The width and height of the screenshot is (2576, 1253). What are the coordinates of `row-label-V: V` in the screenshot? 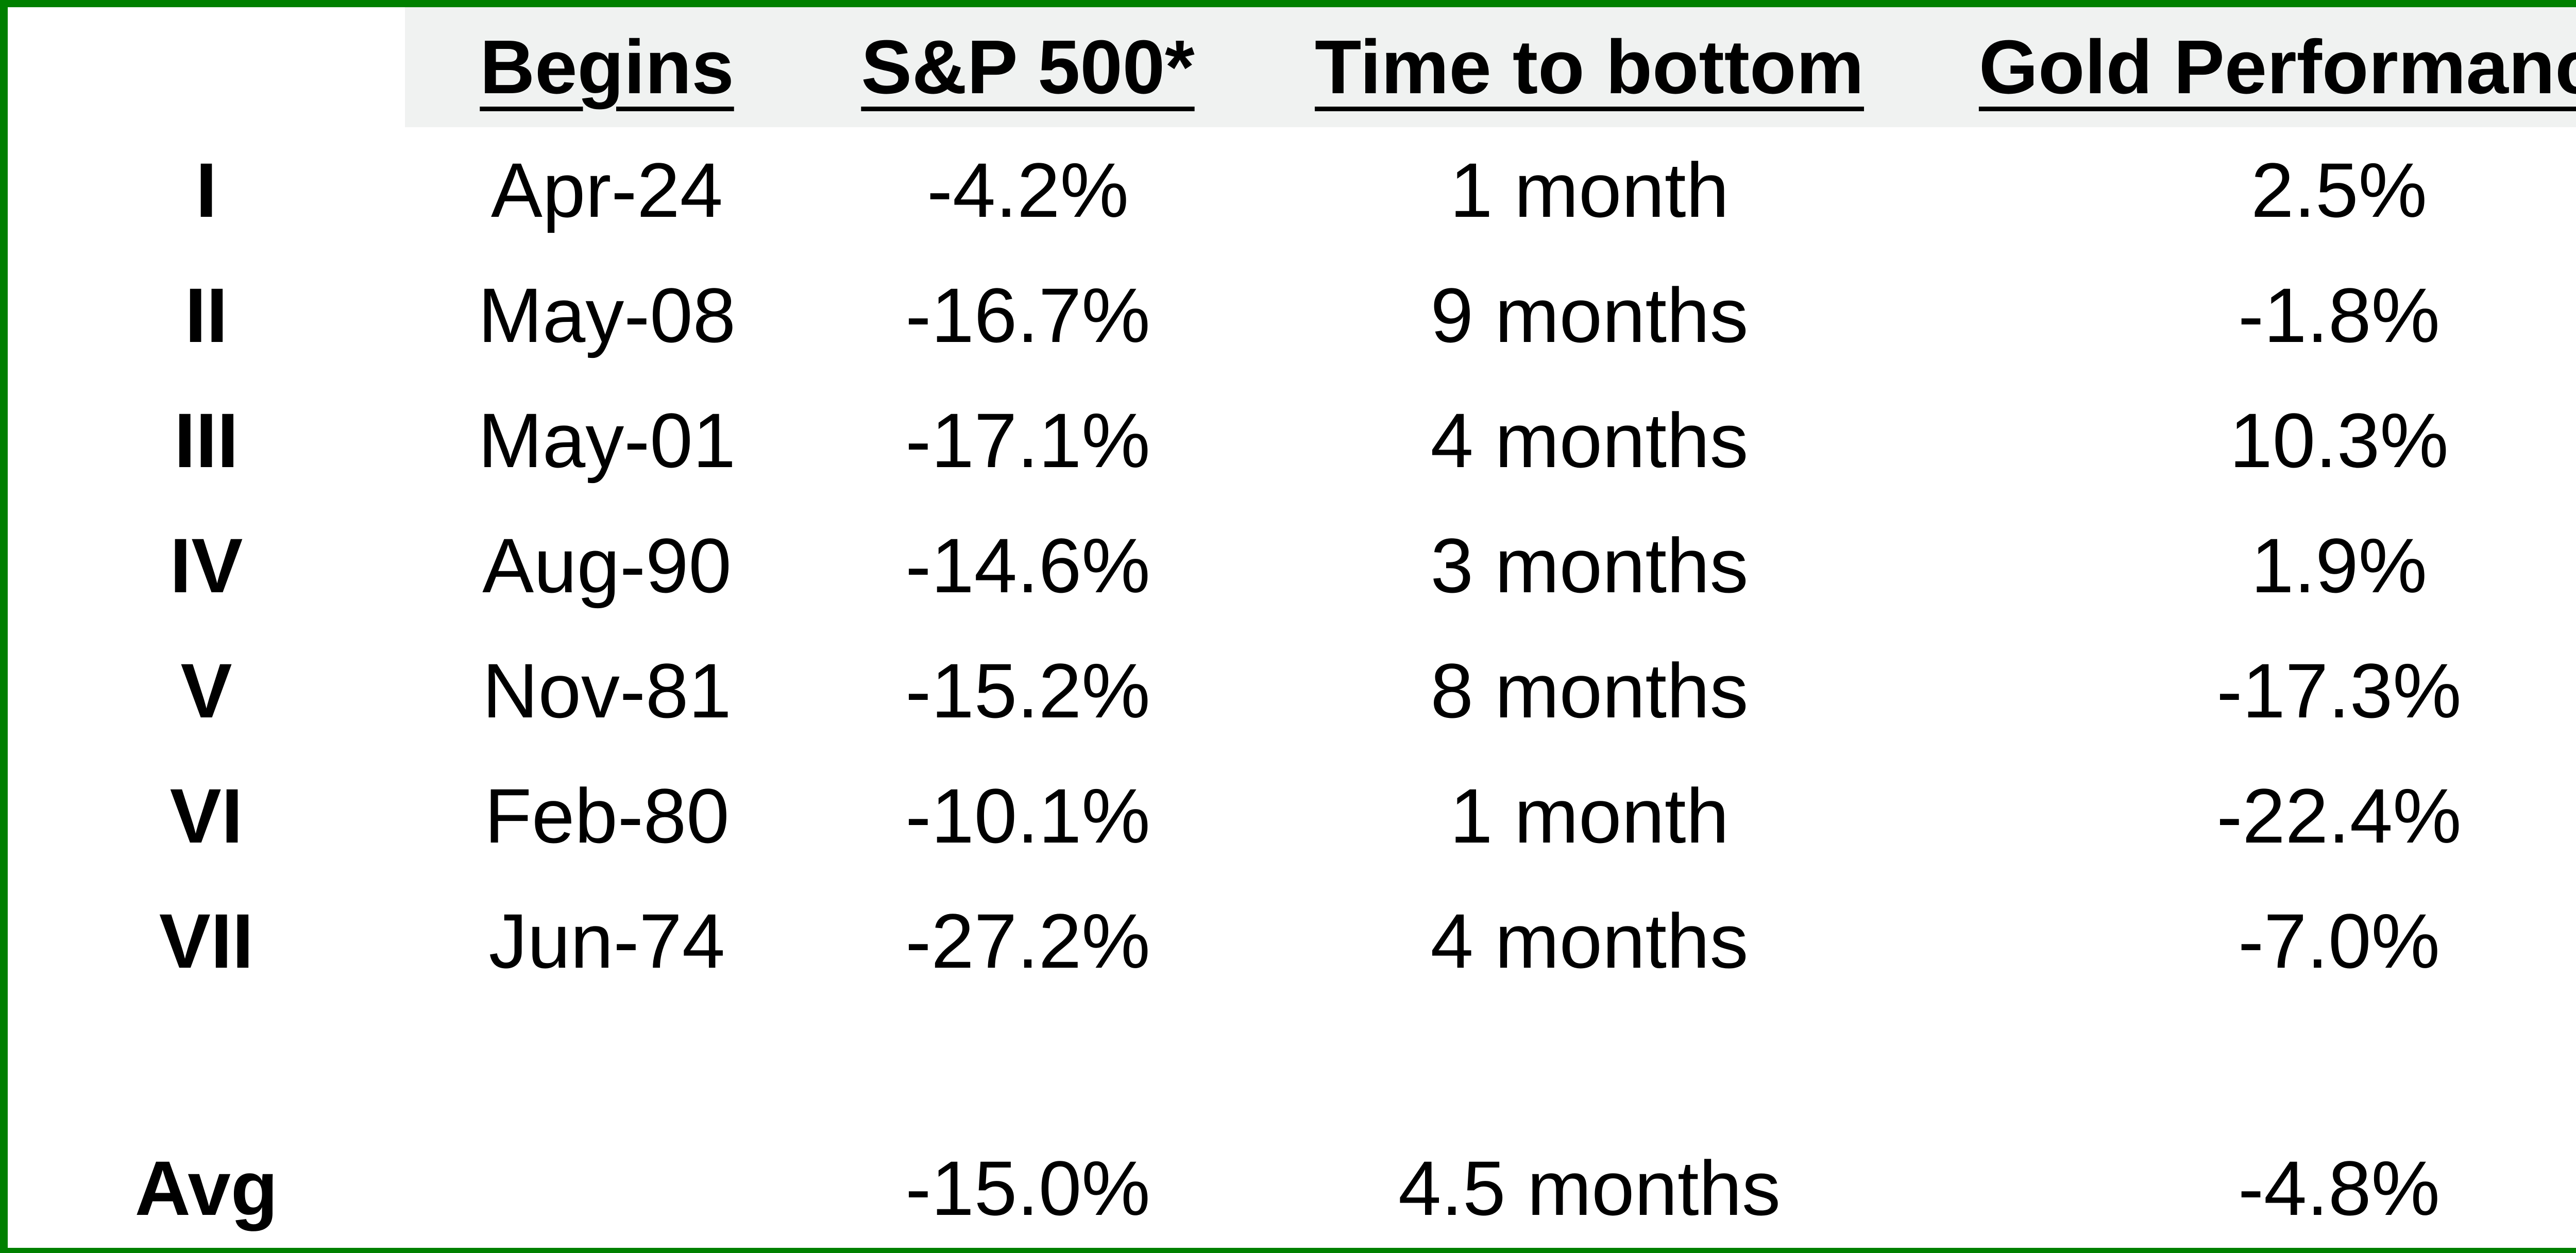 It's located at (206, 690).